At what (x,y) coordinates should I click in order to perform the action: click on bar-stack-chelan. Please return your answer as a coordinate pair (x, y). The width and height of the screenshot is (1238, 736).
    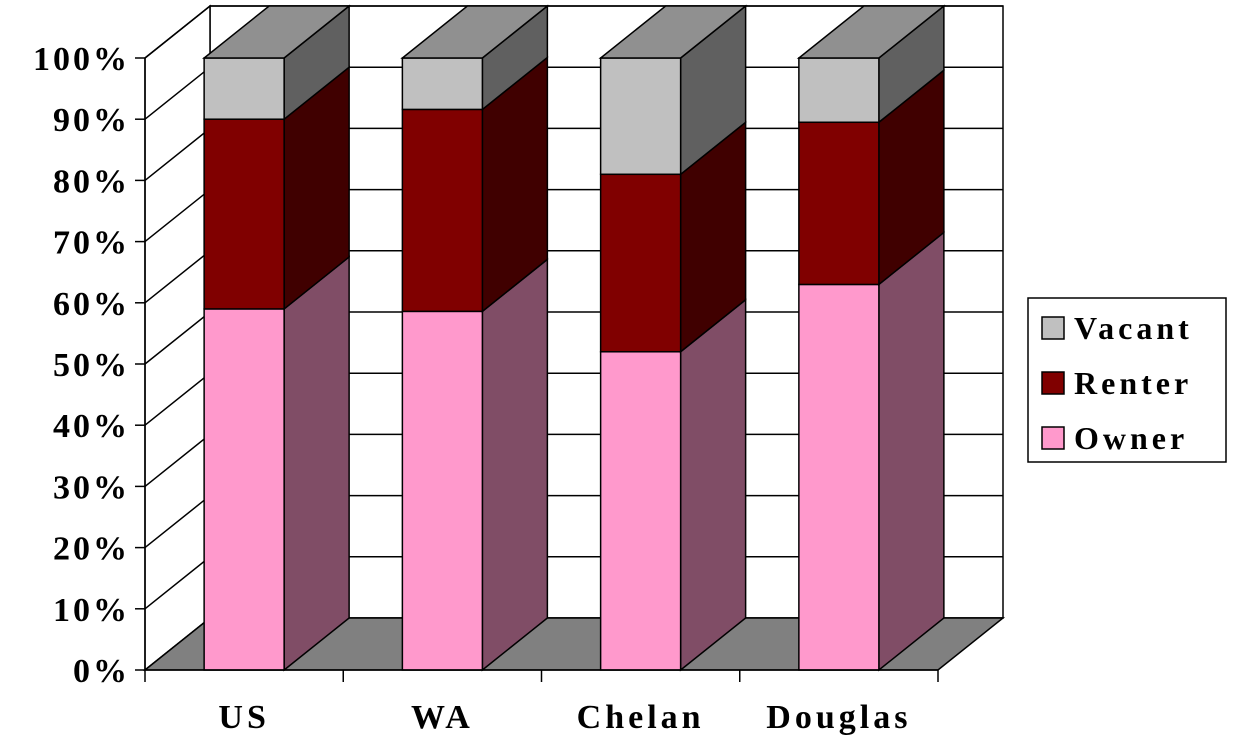
    Looking at the image, I should click on (673, 338).